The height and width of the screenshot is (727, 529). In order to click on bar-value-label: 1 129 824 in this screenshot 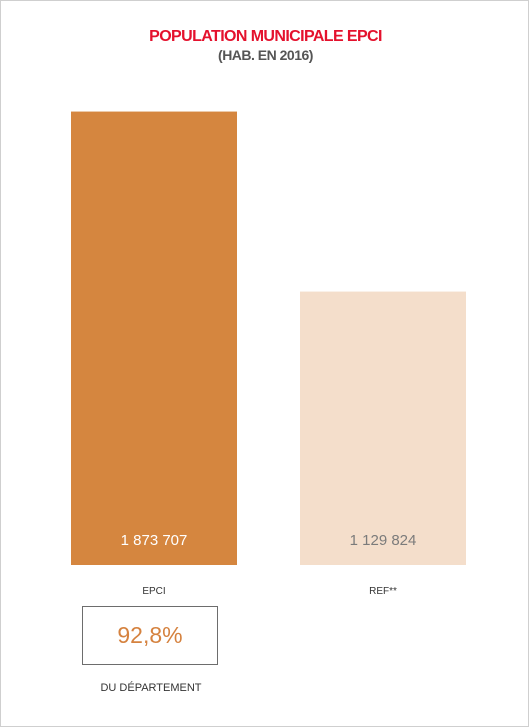, I will do `click(383, 540)`.